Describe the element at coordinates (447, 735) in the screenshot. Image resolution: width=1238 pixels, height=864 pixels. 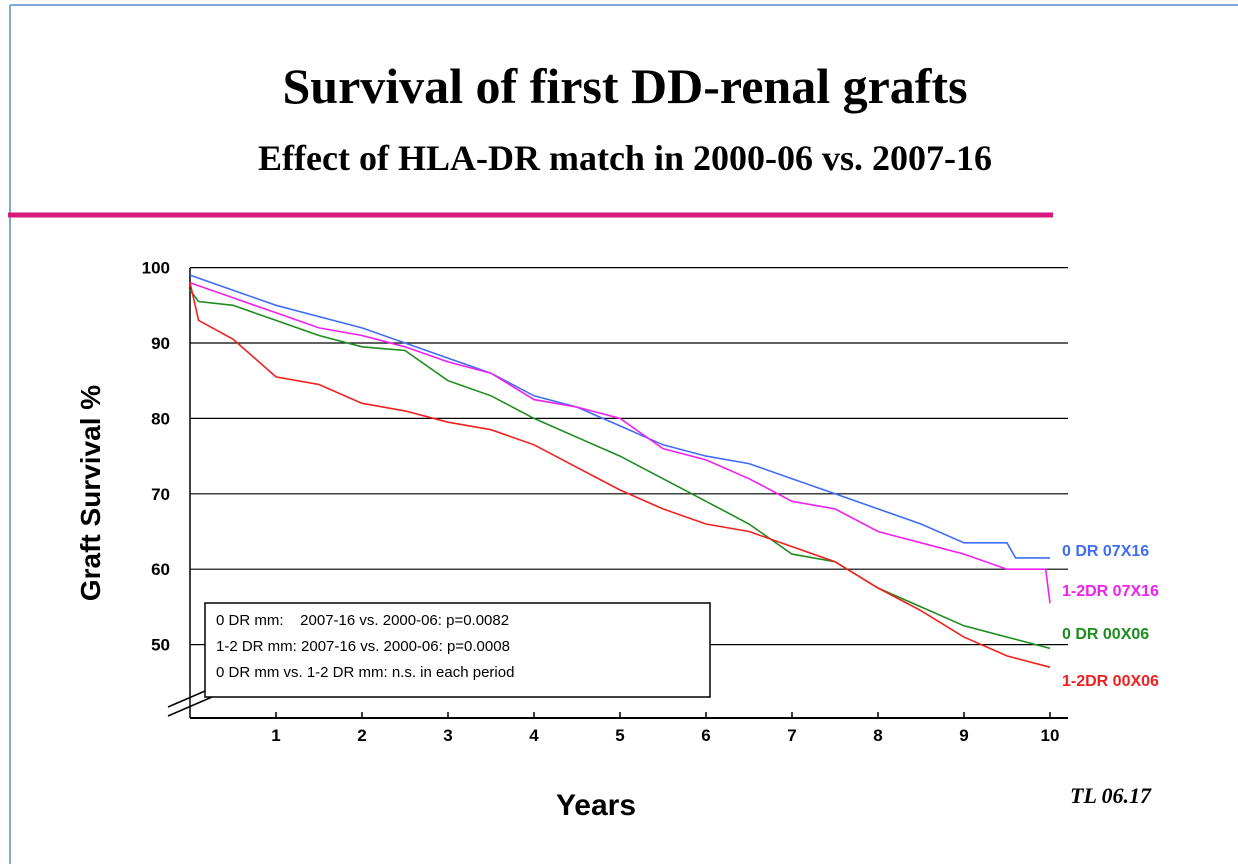
I see `x-tick-label: 3` at that location.